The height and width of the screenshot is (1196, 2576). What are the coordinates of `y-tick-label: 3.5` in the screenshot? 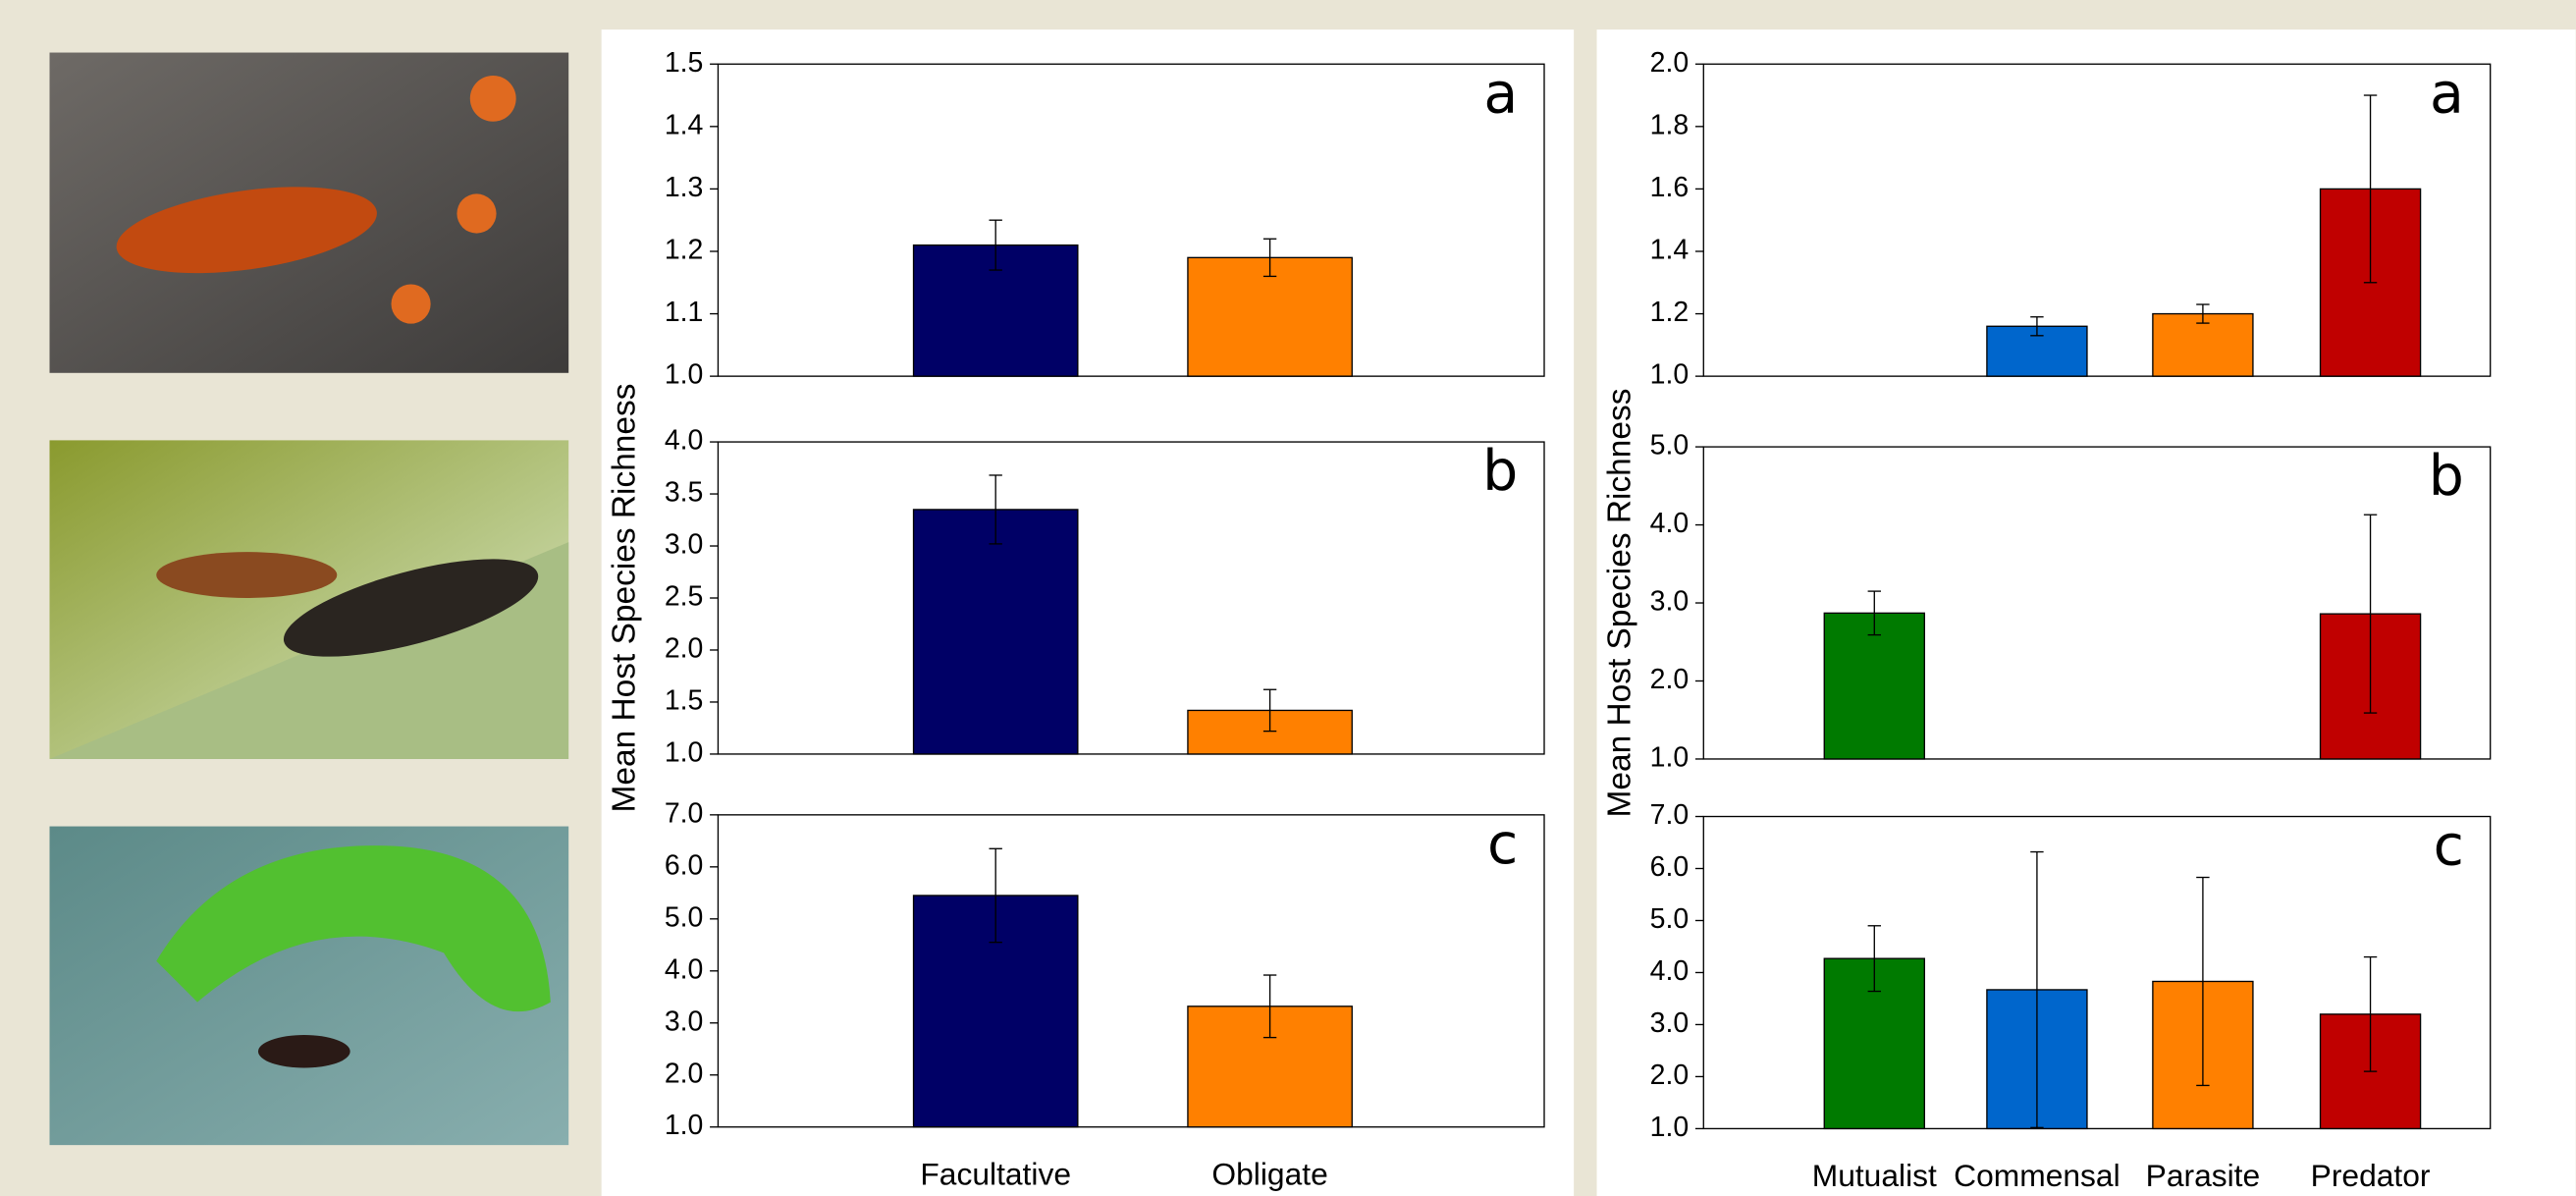 It's located at (684, 493).